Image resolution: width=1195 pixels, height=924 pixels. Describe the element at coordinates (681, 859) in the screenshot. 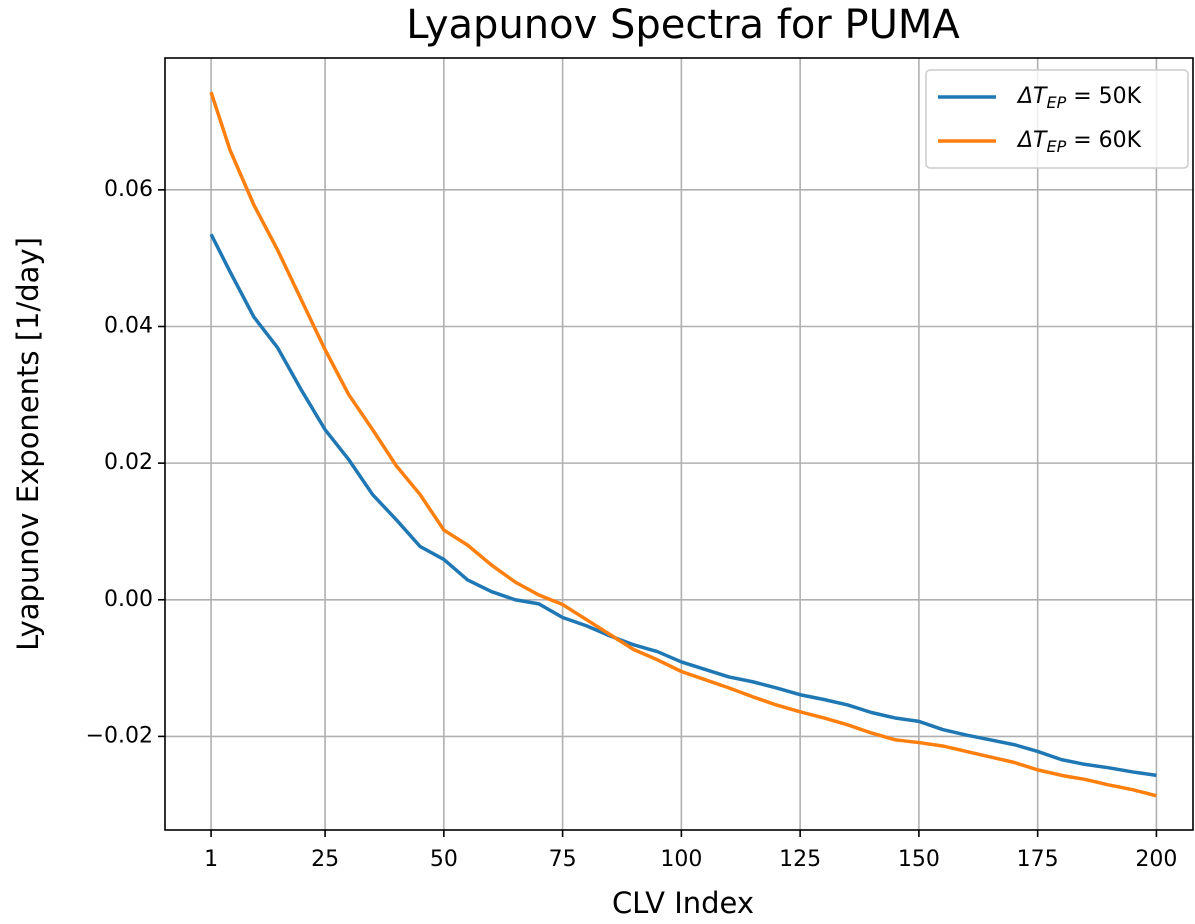

I see `x-tick-label: 100` at that location.